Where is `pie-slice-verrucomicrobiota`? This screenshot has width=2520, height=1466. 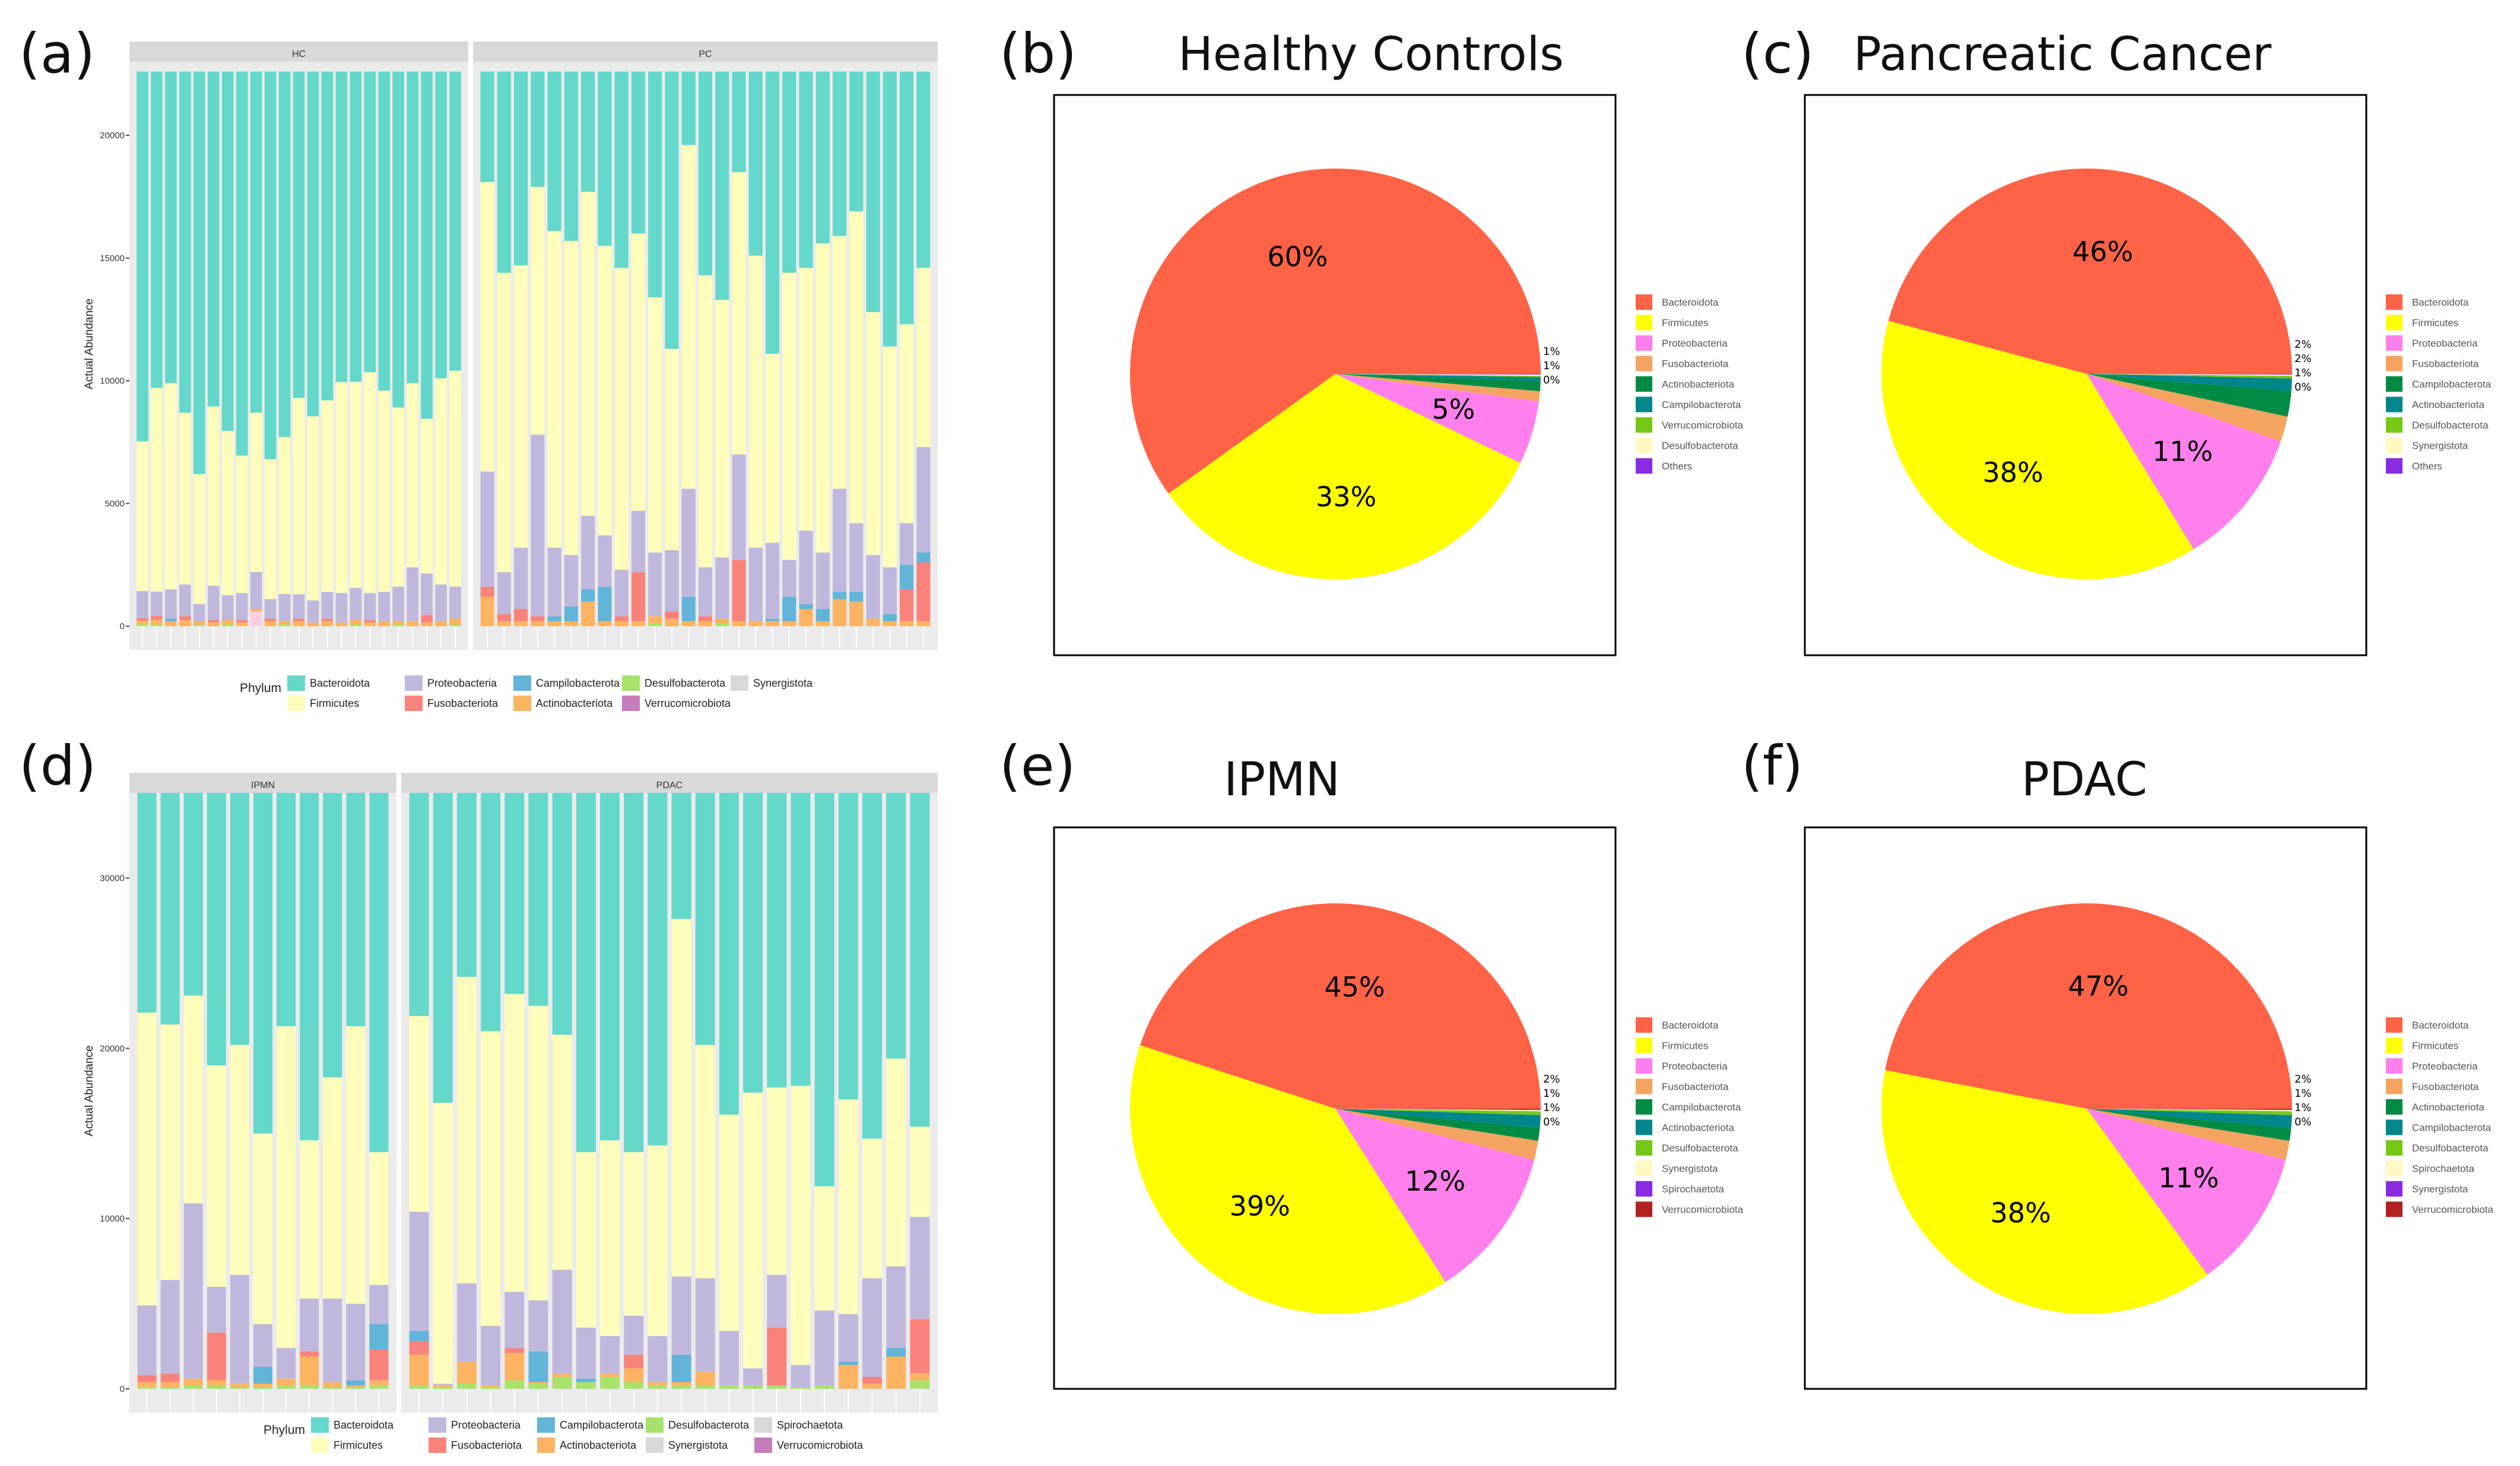 pie-slice-verrucomicrobiota is located at coordinates (1438, 375).